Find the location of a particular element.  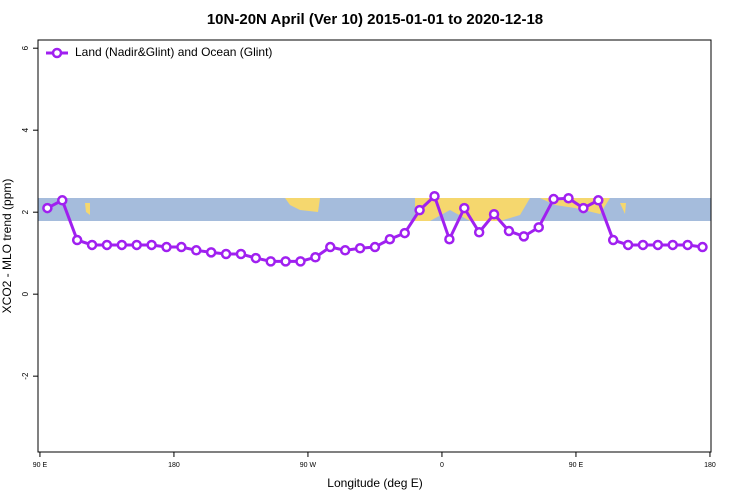

y-tick-label: 0 is located at coordinates (25, 293).